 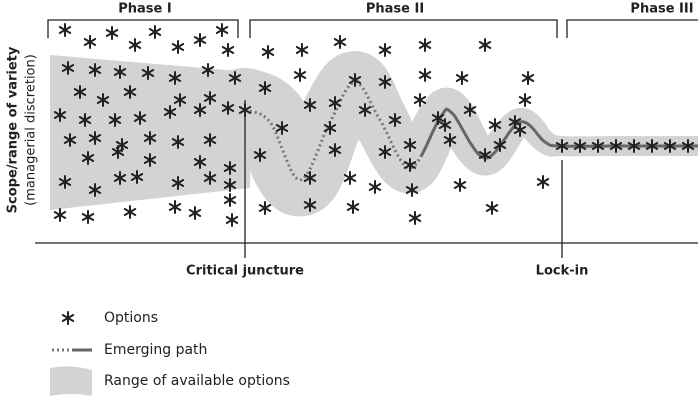 I want to click on marker-label: Critical juncture, so click(x=245, y=271).